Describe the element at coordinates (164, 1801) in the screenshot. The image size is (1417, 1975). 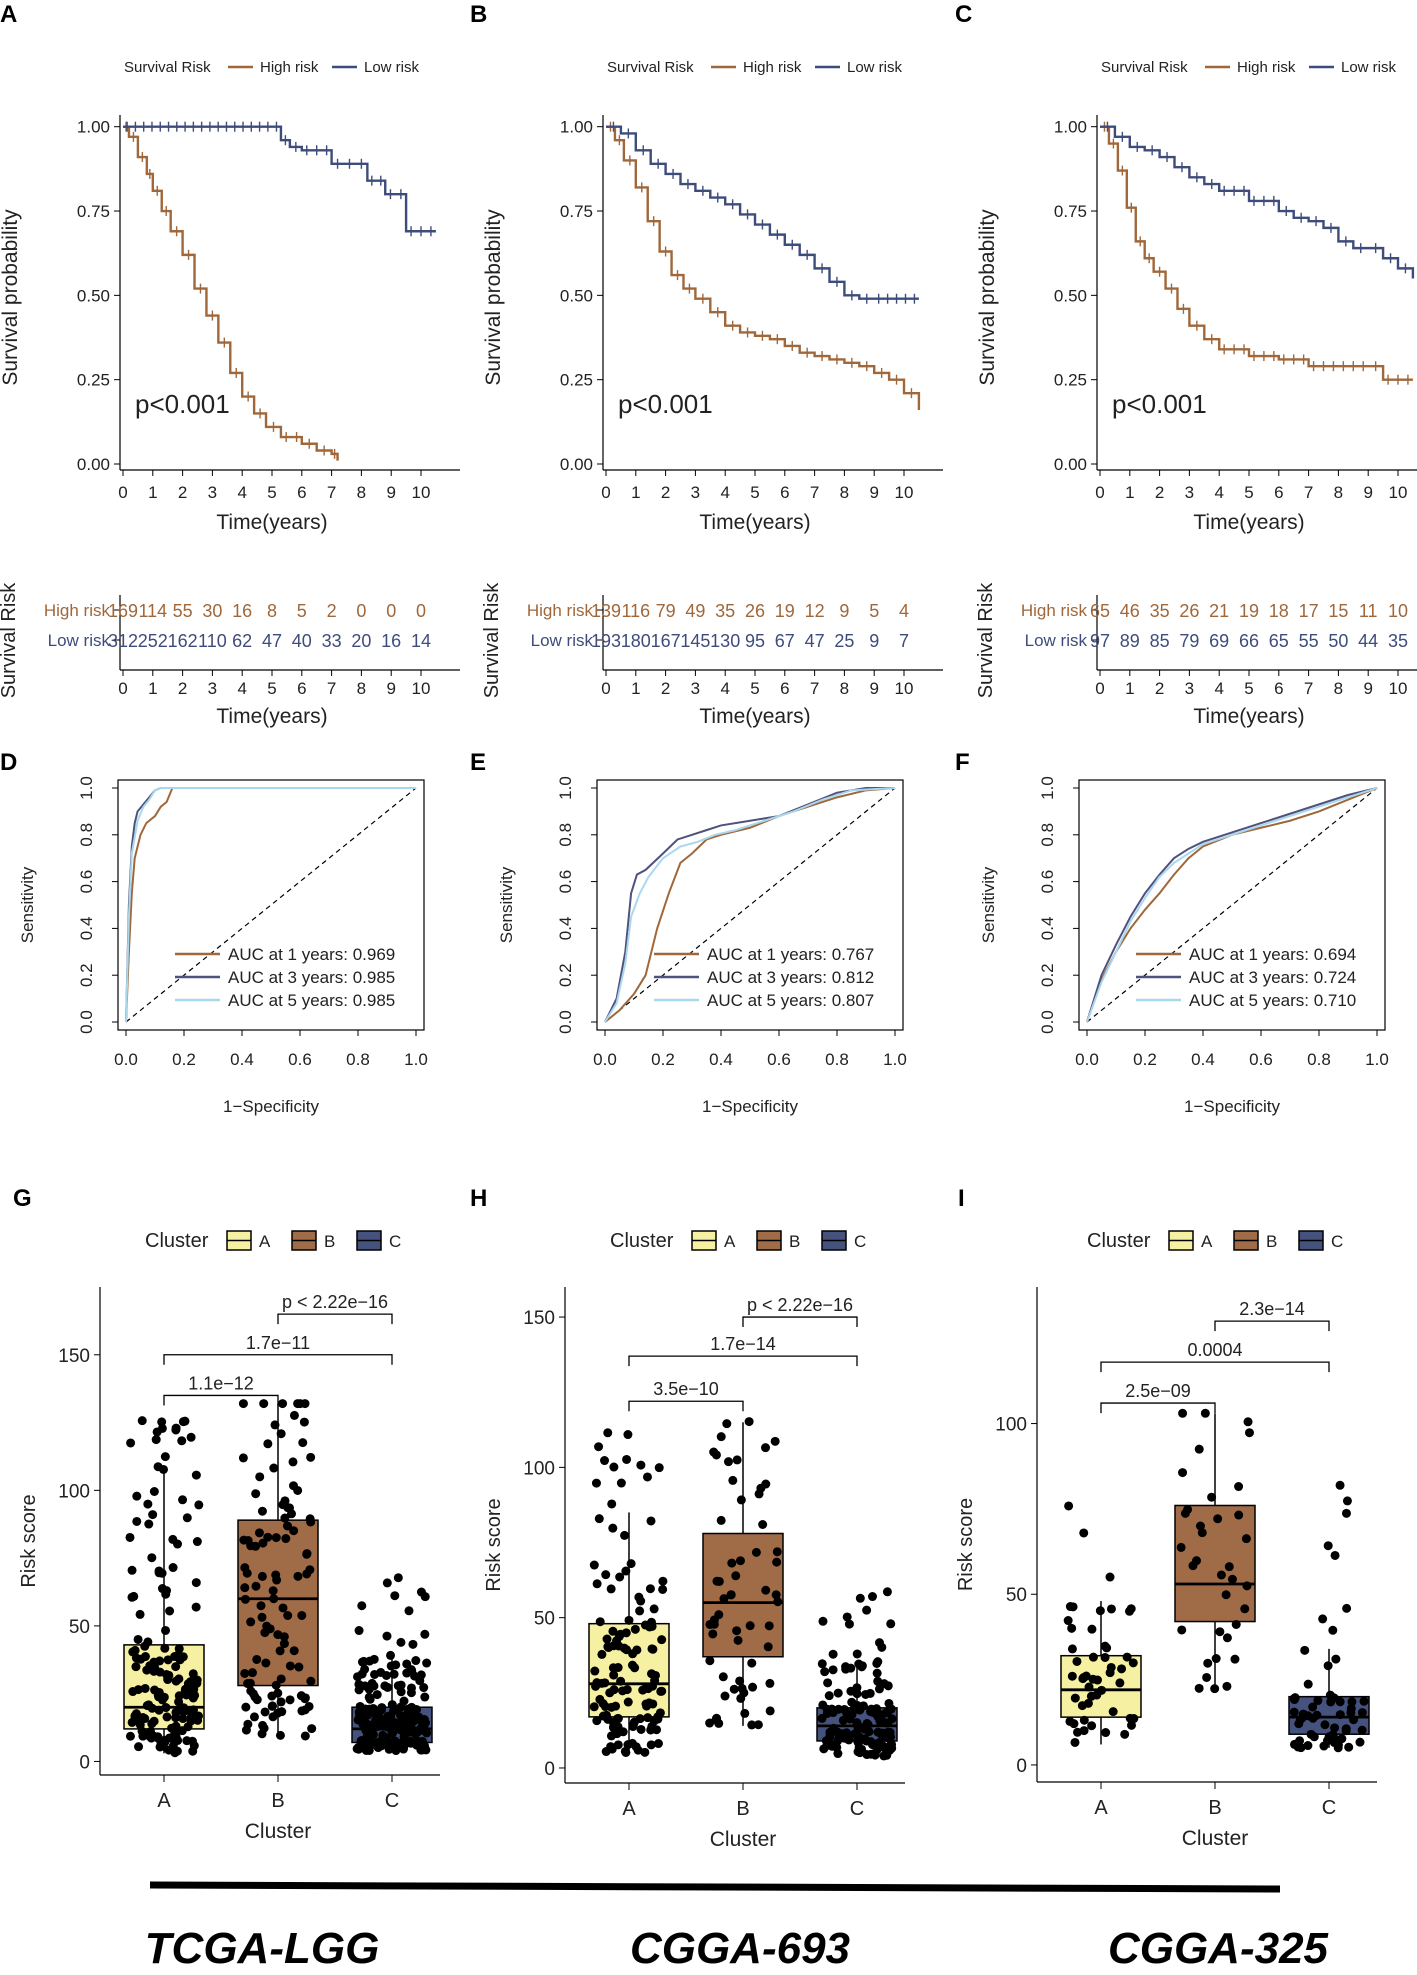
I see `x-tick-label: A` at that location.